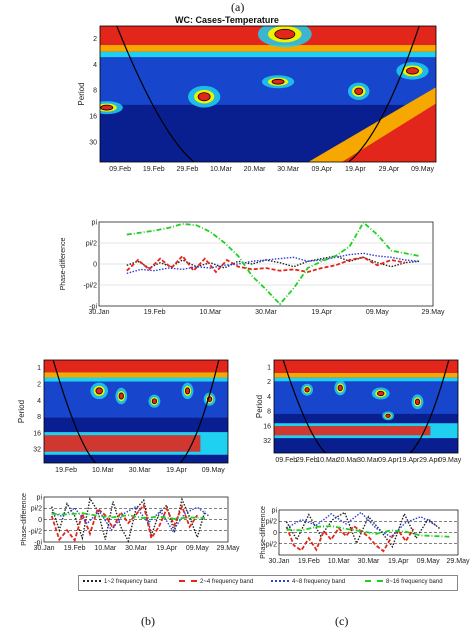 This screenshot has width=474, height=632. What do you see at coordinates (389, 169) in the screenshot?
I see `x-tick-label: 29.Apr` at bounding box center [389, 169].